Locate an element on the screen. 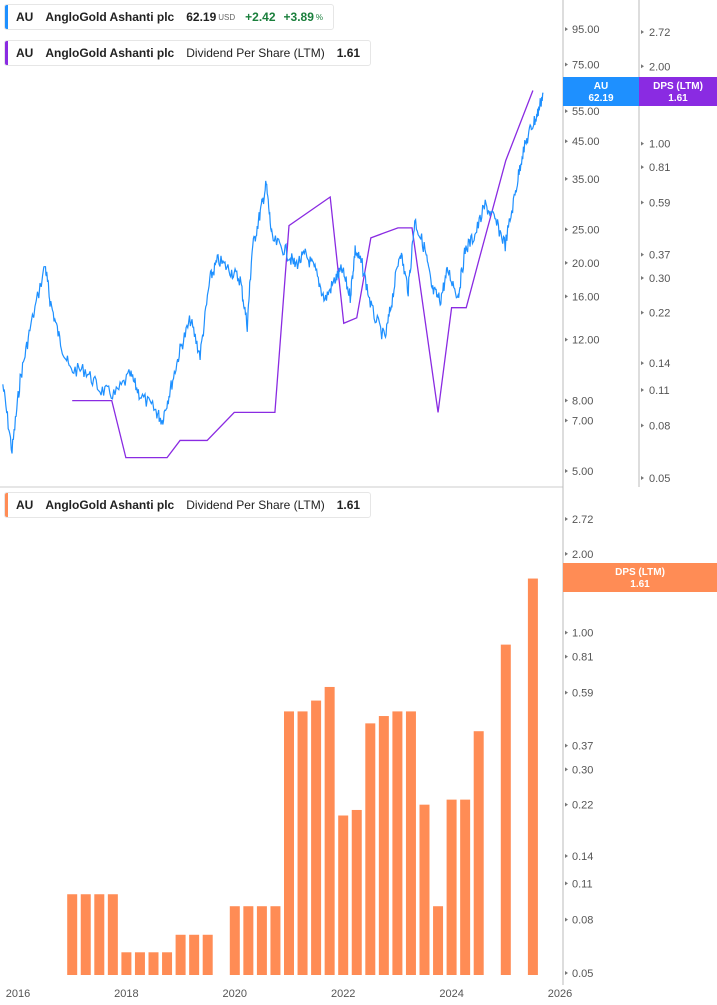  x-axis-tick: 2024 is located at coordinates (451, 994).